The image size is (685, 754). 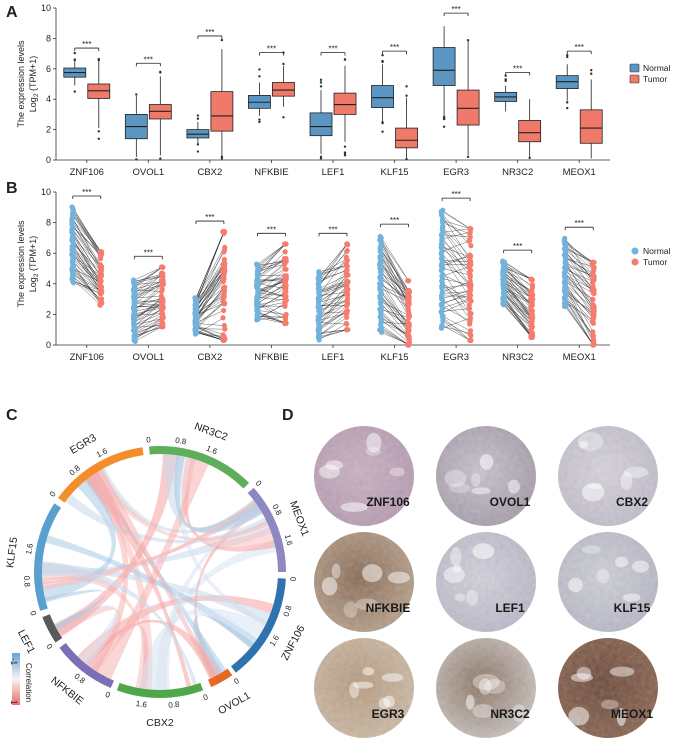 I want to click on a-legend-tumor: Tumor, so click(x=655, y=79).